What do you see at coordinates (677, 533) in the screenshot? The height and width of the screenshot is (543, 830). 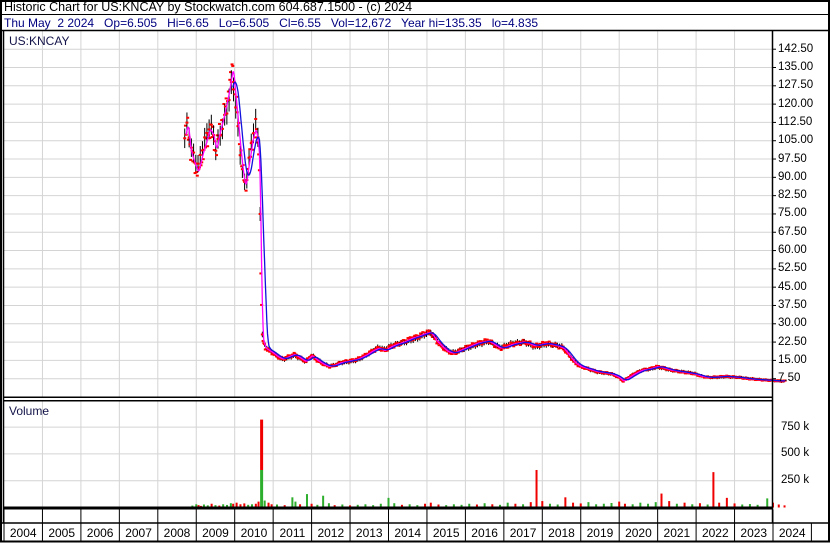 I see `year-label: 2021` at bounding box center [677, 533].